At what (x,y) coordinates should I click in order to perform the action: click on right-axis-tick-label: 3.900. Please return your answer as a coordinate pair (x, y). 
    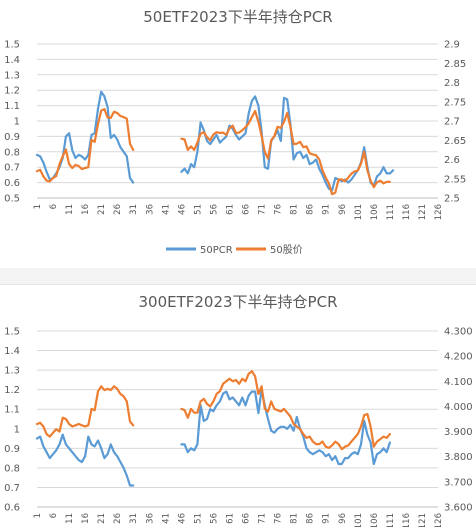
    Looking at the image, I should click on (458, 432).